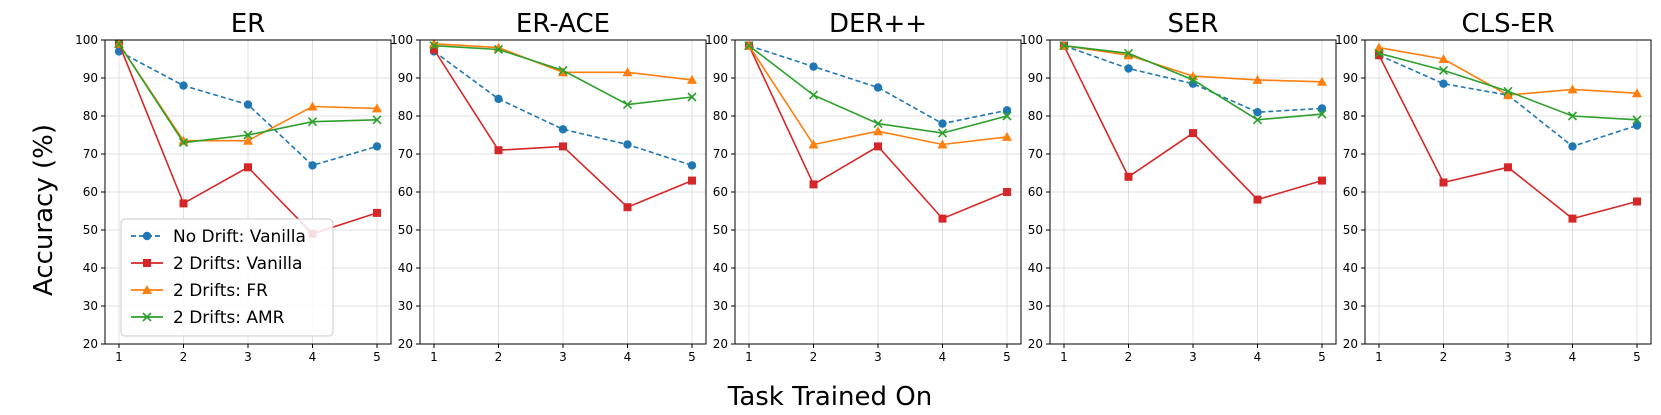 This screenshot has width=1661, height=415. Describe the element at coordinates (147, 317) in the screenshot. I see `legend-marker-2-drifts-amr` at that location.